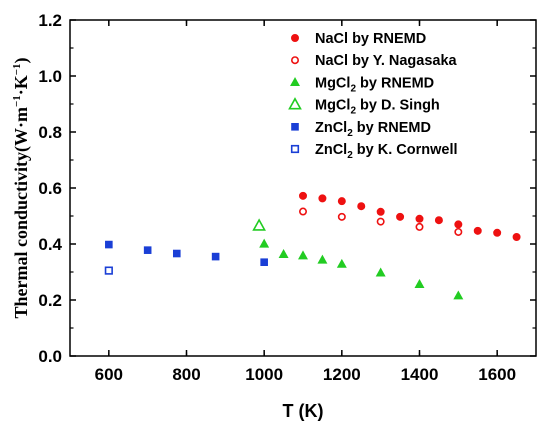 Image resolution: width=550 pixels, height=437 pixels. I want to click on y-tick-label: 0.8, so click(50, 132).